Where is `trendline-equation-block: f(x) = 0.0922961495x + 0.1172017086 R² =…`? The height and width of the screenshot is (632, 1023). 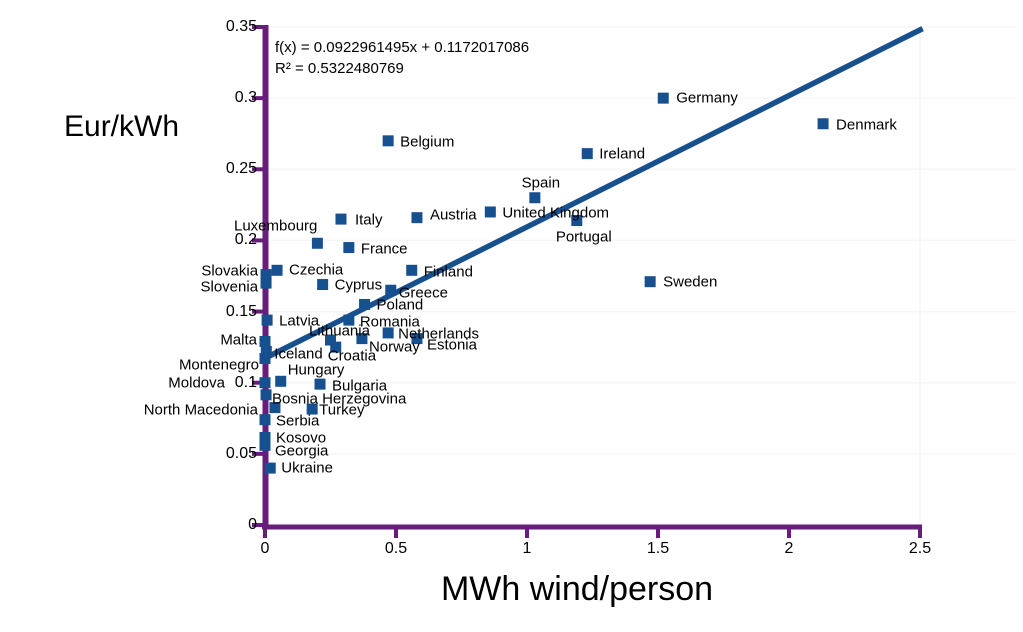
trendline-equation-block: f(x) = 0.0922961495x + 0.1172017086 R² =… is located at coordinates (402, 58).